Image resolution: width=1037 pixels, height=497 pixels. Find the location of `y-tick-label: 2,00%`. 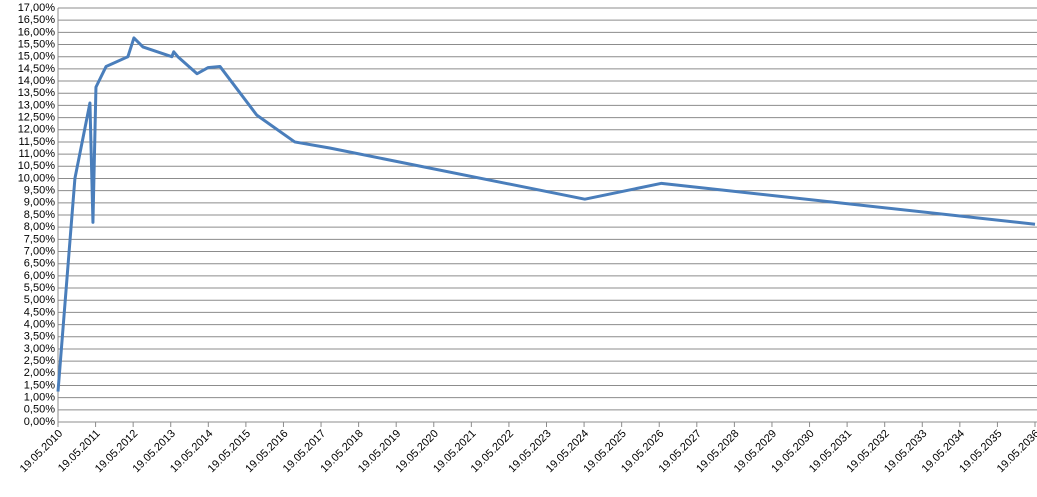

y-tick-label: 2,00% is located at coordinates (39, 373).